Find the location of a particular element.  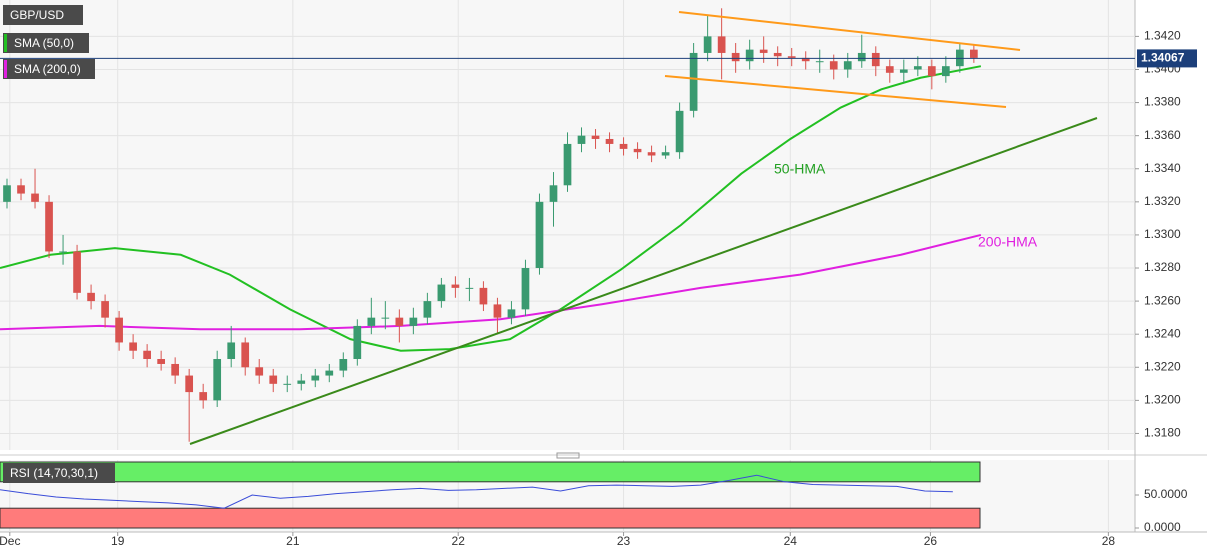

y-tick-label: 1.3300 is located at coordinates (1162, 234).